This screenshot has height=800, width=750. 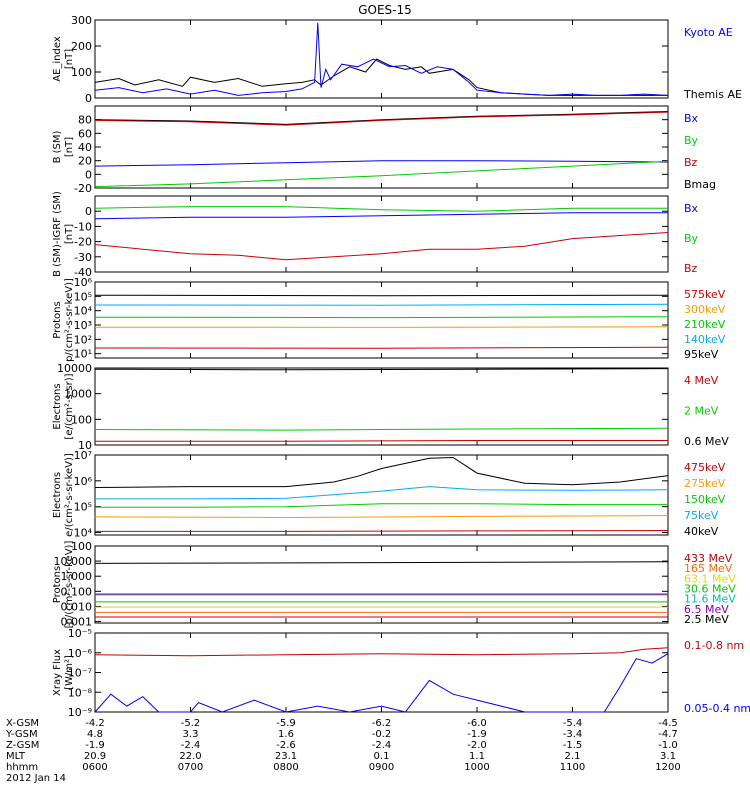 What do you see at coordinates (668, 734) in the screenshot?
I see `x-axis-value: -4.7` at bounding box center [668, 734].